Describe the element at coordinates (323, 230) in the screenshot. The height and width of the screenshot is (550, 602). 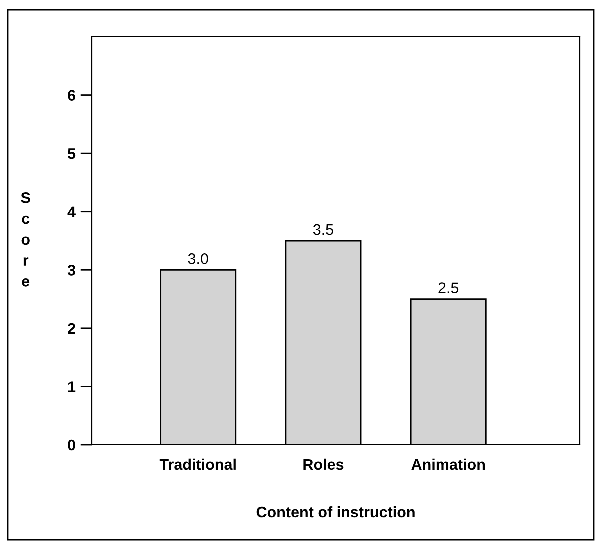
I see `data-label: 3.5` at that location.